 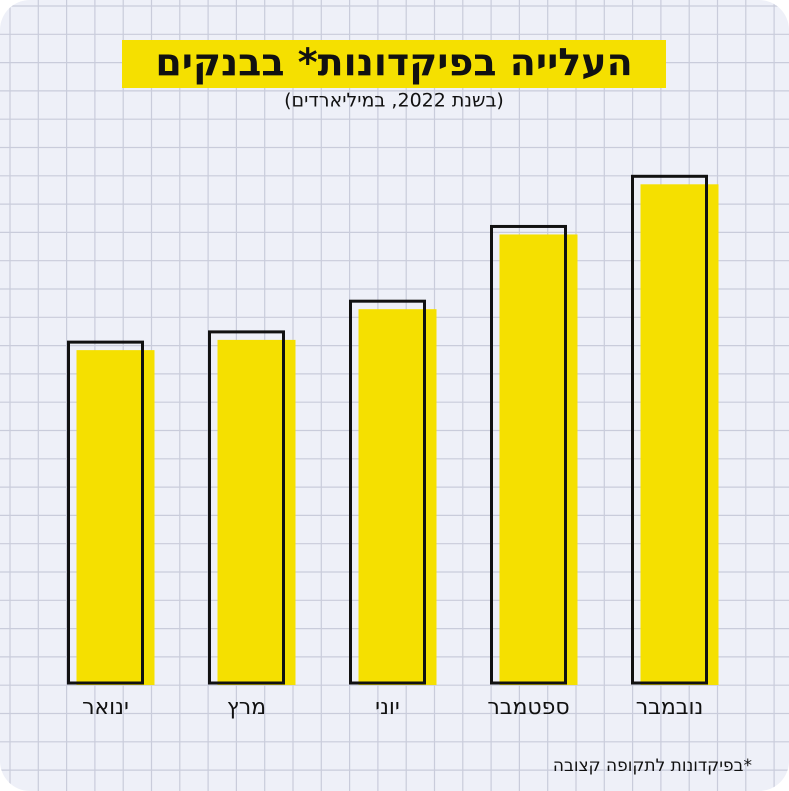 What do you see at coordinates (105, 707) in the screenshot?
I see `x-tick-label: ינואר` at bounding box center [105, 707].